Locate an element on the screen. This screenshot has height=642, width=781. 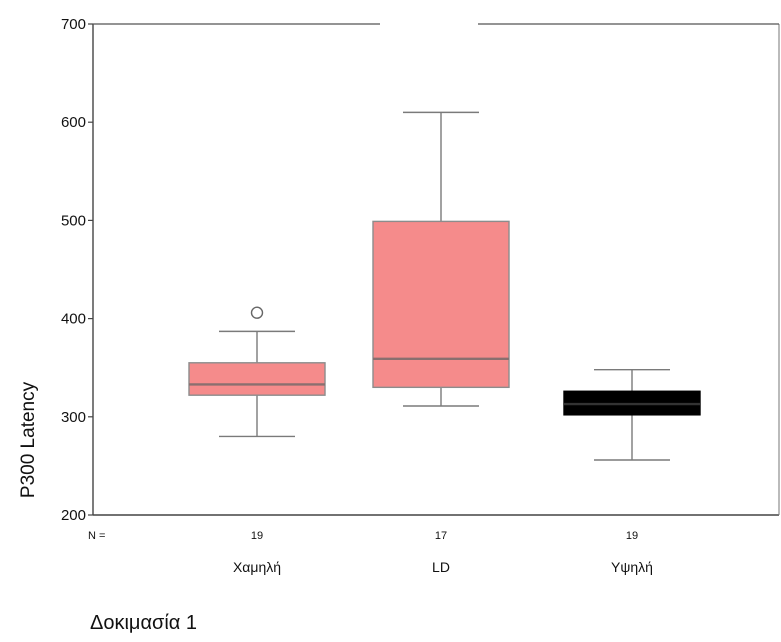
x-axis-labels: N = 19 Χαμηλή 17 LD 19 Υψηλή is located at coordinates (370, 552).